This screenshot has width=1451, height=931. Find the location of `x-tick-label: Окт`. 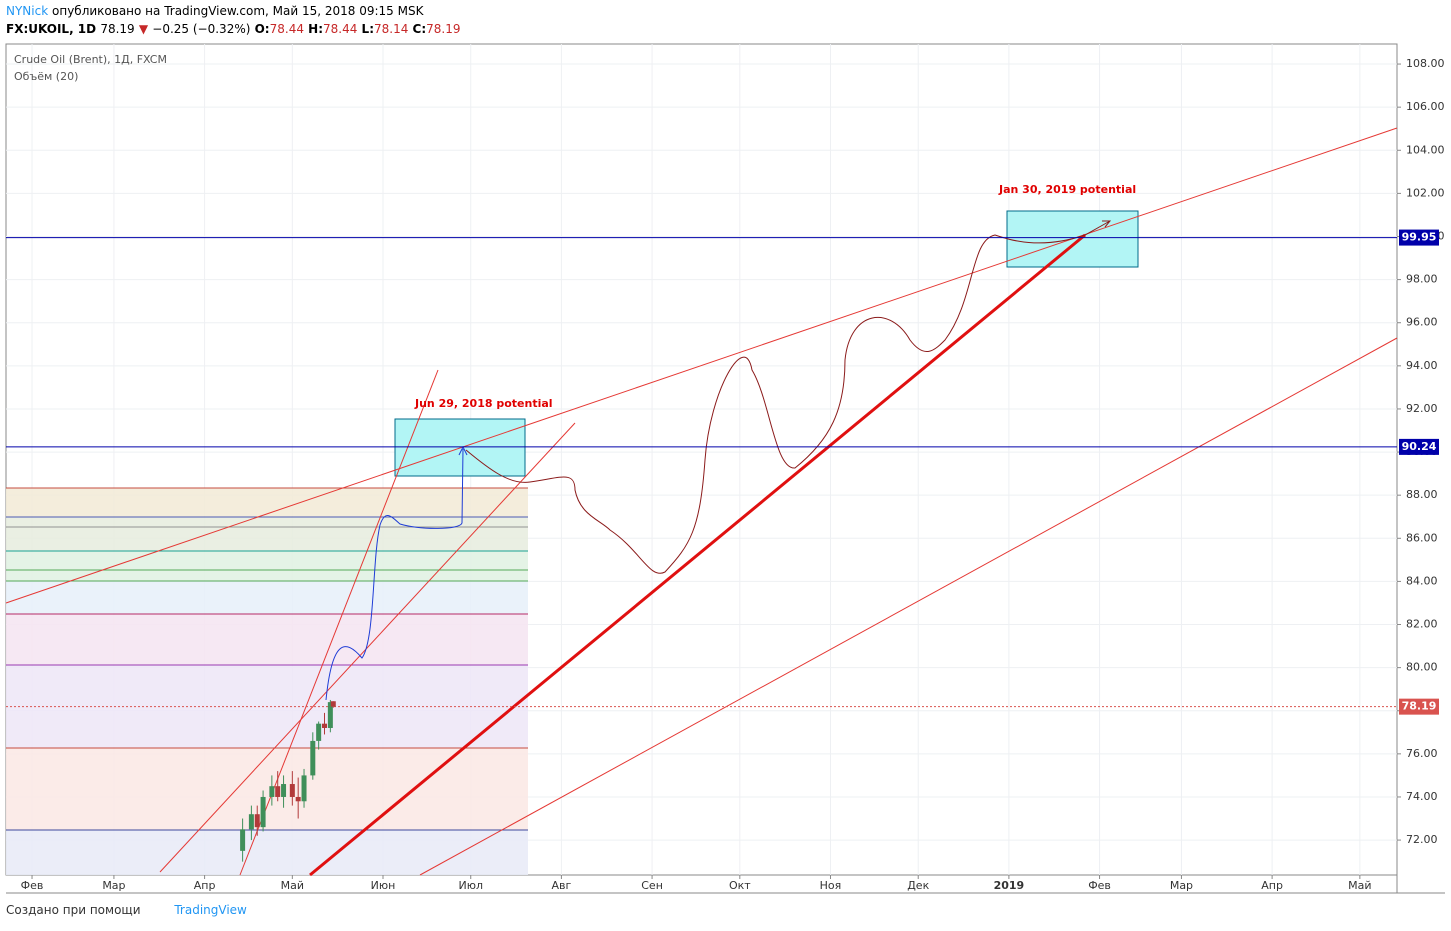

x-tick-label: Окт is located at coordinates (740, 885).